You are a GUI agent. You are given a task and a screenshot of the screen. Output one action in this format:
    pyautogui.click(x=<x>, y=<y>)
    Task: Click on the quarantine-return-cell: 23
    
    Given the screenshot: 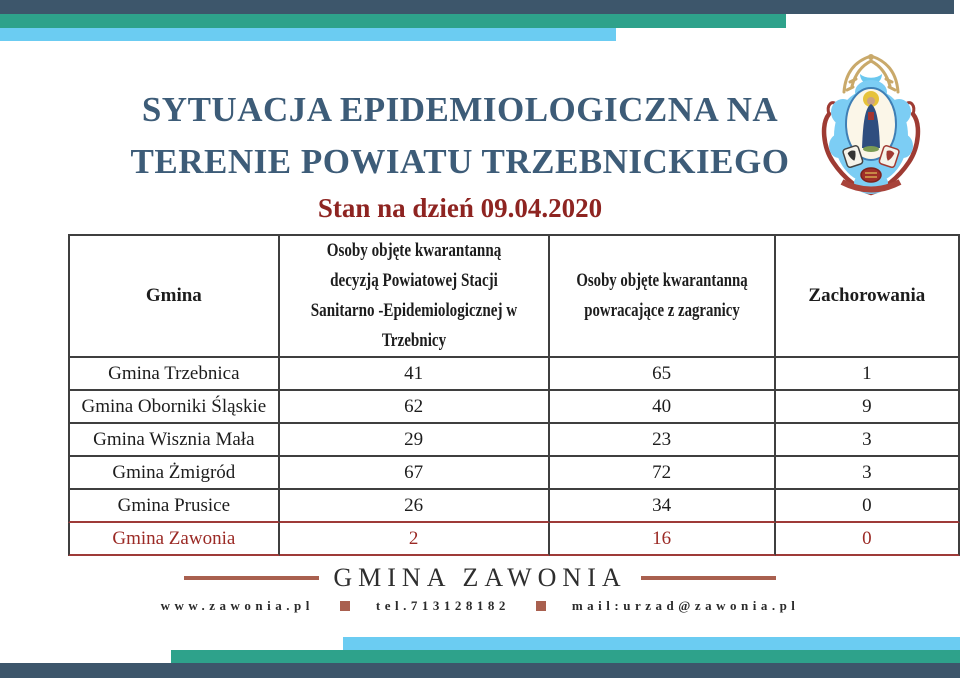 What is the action you would take?
    pyautogui.click(x=662, y=440)
    